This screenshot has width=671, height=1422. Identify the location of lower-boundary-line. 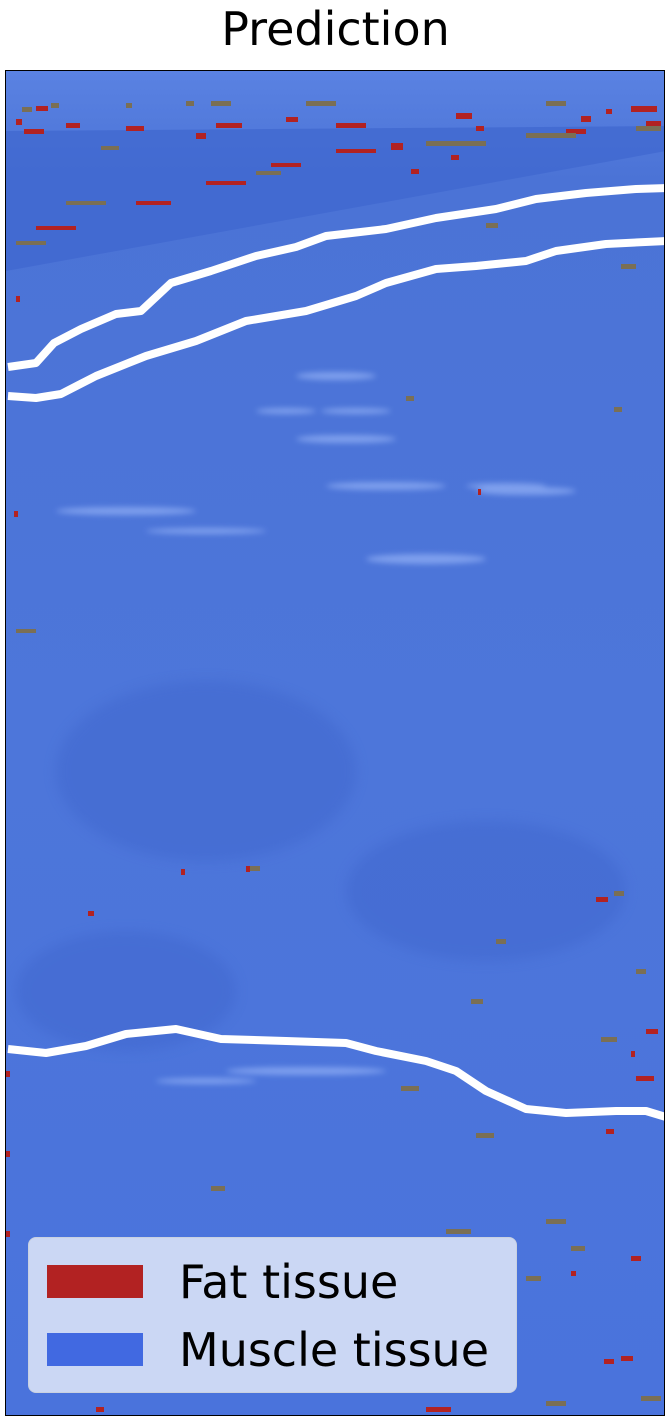
(335, 1073).